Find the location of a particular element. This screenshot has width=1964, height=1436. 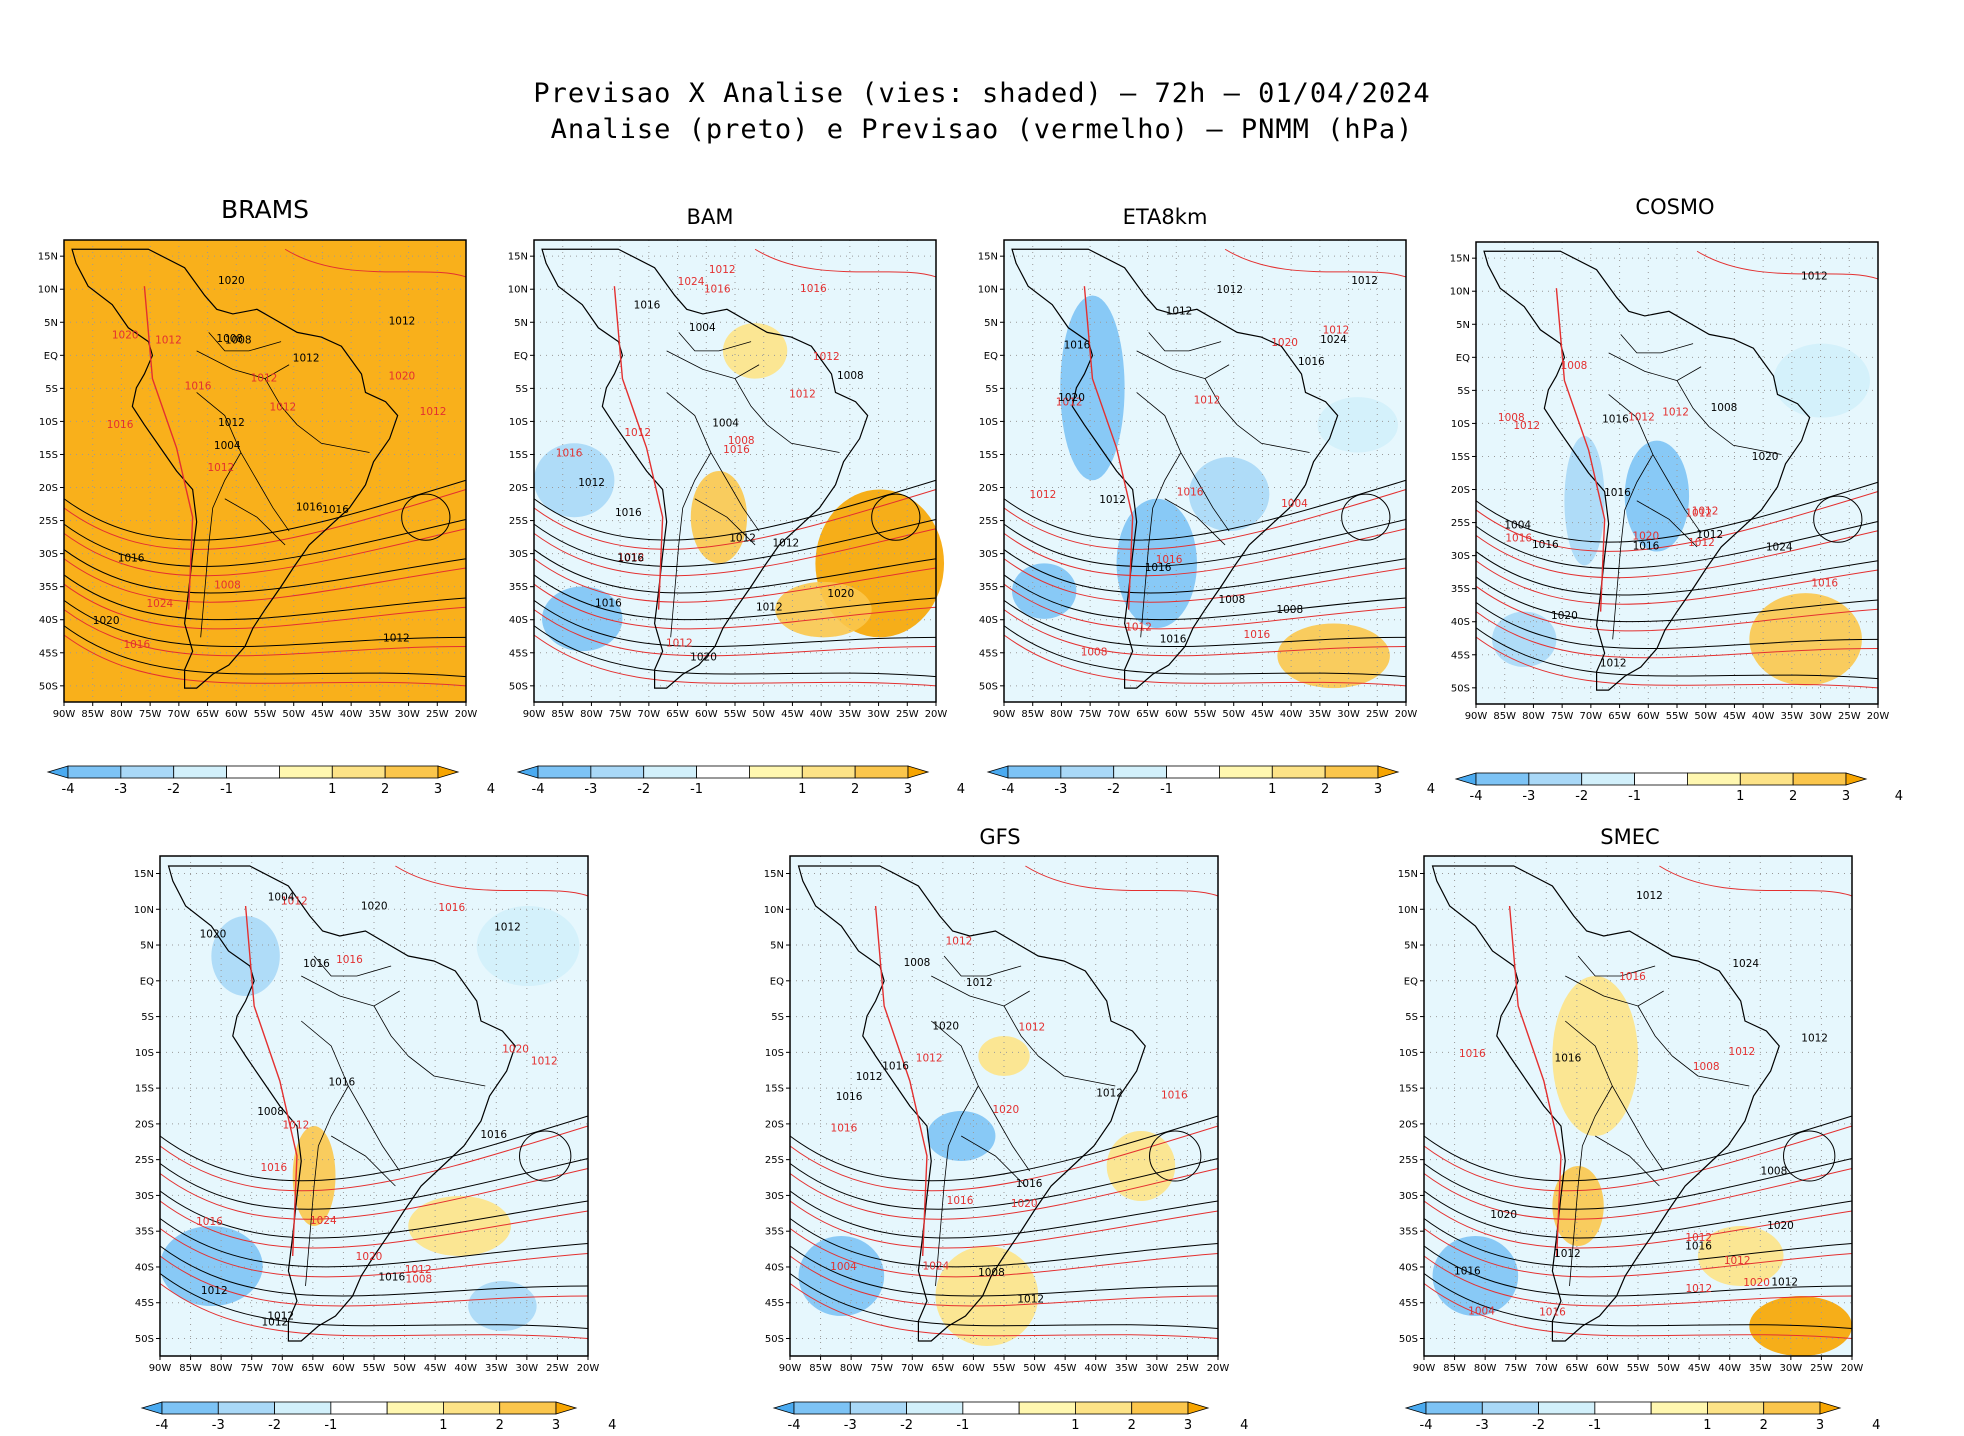

colorbar-extend-low is located at coordinates (151, 1408).